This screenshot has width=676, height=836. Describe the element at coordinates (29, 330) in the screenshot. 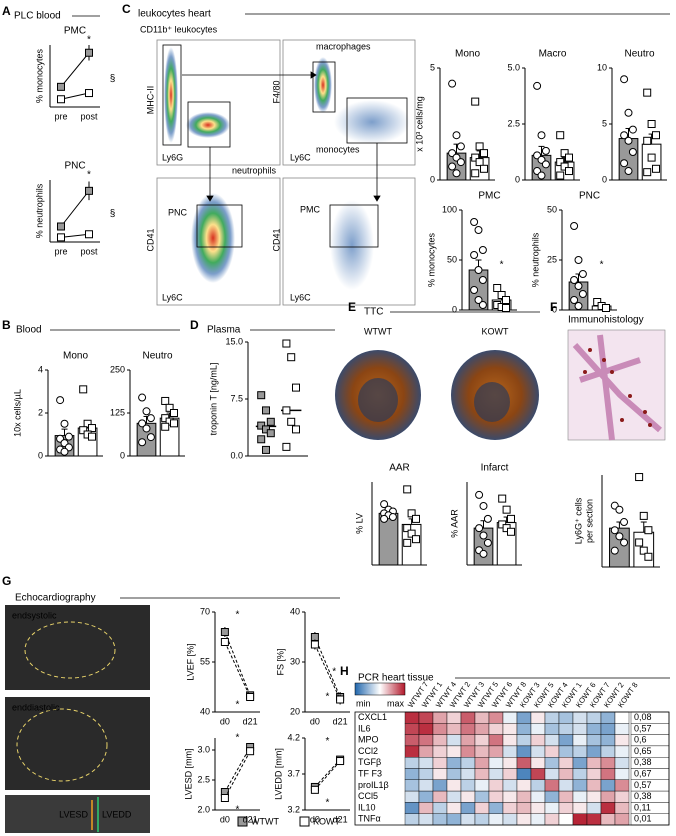

I see `panel-title: Blood` at that location.